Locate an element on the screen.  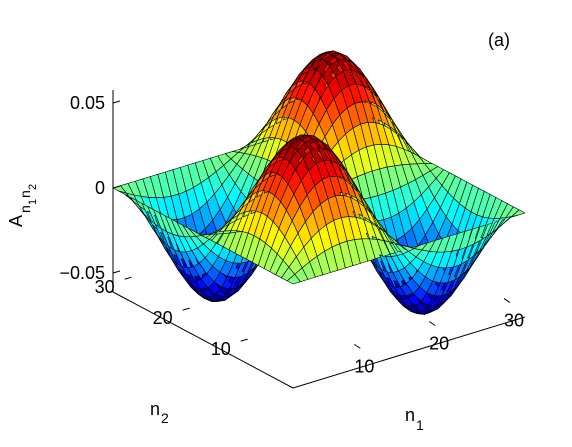
z-axis-label: A n 1 n 2 is located at coordinates (22, 205).